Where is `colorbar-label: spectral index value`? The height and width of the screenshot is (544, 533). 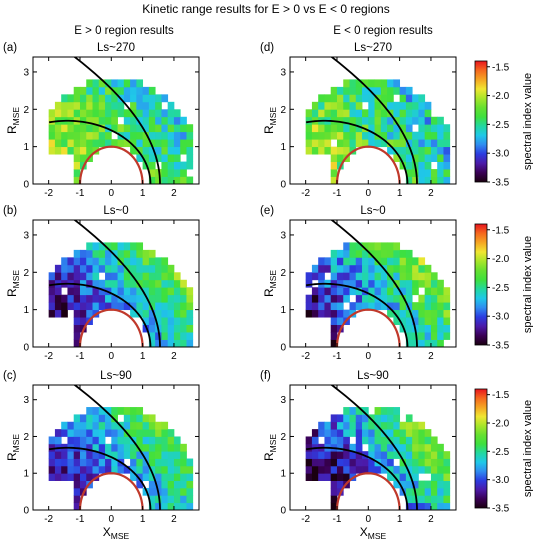 colorbar-label: spectral index value is located at coordinates (527, 284).